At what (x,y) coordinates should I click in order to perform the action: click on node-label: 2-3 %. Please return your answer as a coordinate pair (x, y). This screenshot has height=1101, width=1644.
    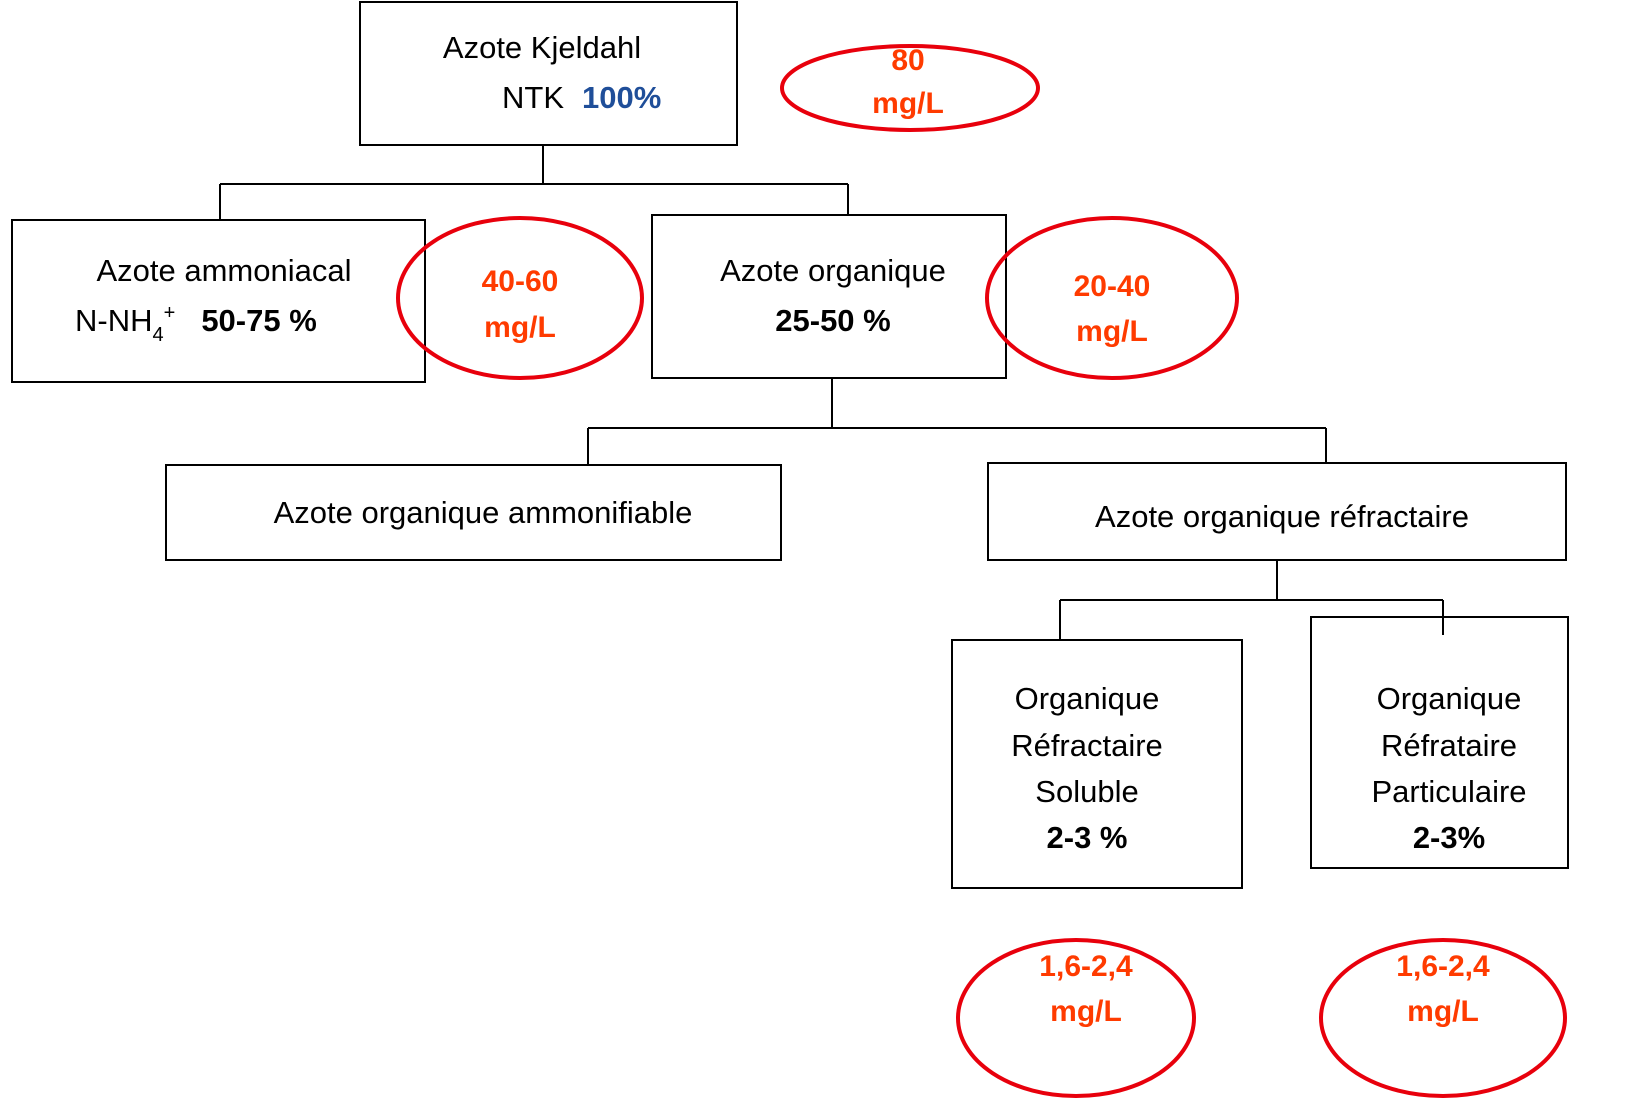
    Looking at the image, I should click on (1087, 837).